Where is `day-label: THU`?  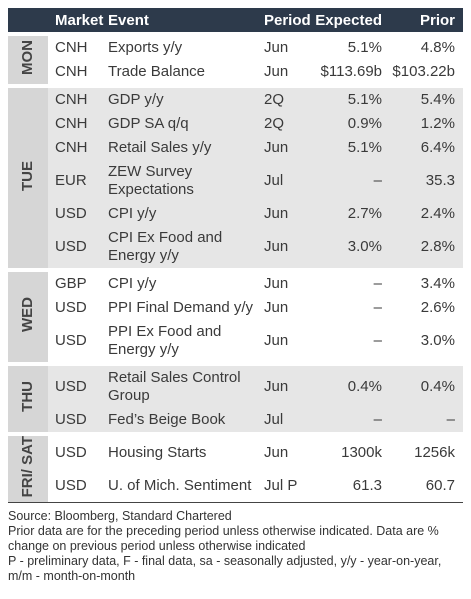
day-label: THU is located at coordinates (27, 396).